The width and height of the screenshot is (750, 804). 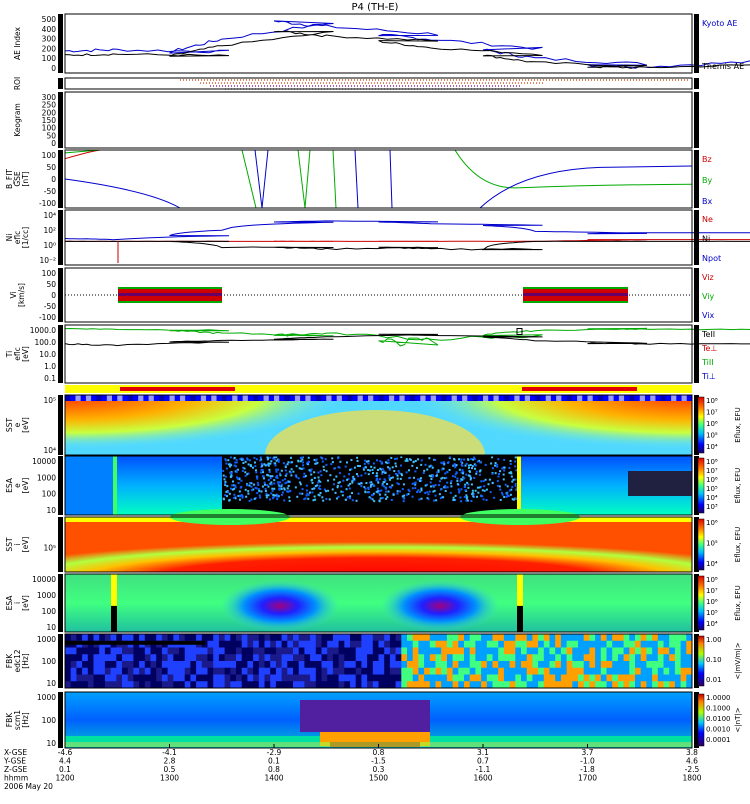 I want to click on ylabel: eflc, so click(x=17, y=237).